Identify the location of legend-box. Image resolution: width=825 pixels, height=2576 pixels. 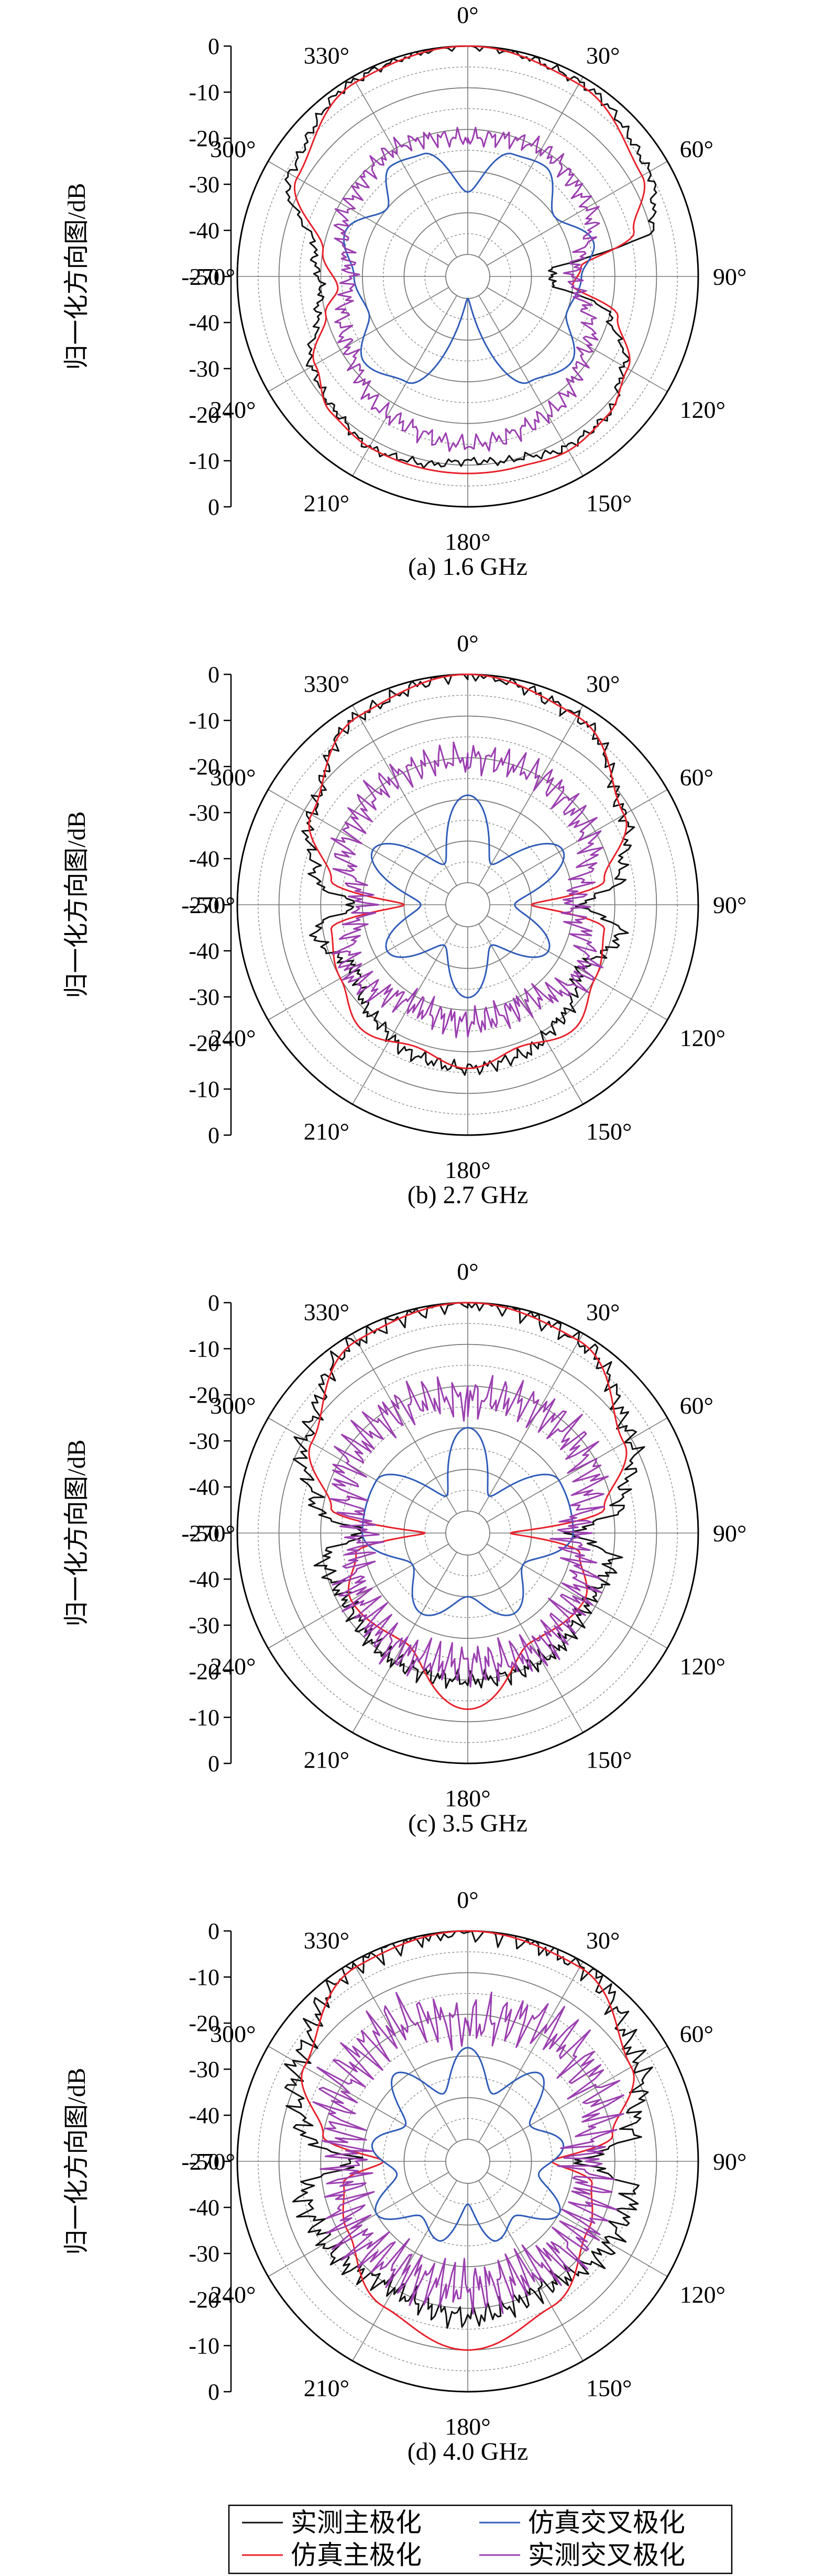
(481, 2539).